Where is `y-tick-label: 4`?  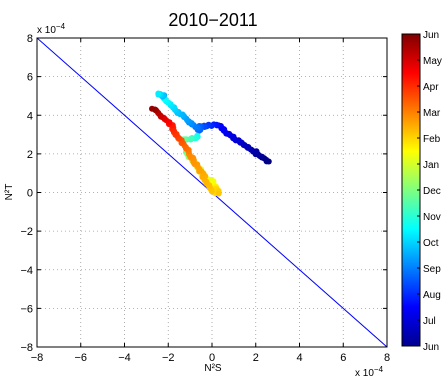 y-tick-label: 4 is located at coordinates (30, 116).